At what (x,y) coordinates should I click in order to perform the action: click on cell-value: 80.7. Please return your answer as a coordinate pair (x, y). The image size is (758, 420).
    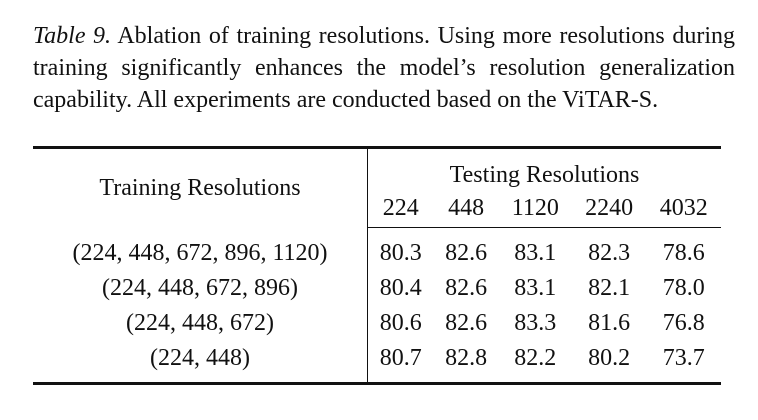
    Looking at the image, I should click on (400, 358).